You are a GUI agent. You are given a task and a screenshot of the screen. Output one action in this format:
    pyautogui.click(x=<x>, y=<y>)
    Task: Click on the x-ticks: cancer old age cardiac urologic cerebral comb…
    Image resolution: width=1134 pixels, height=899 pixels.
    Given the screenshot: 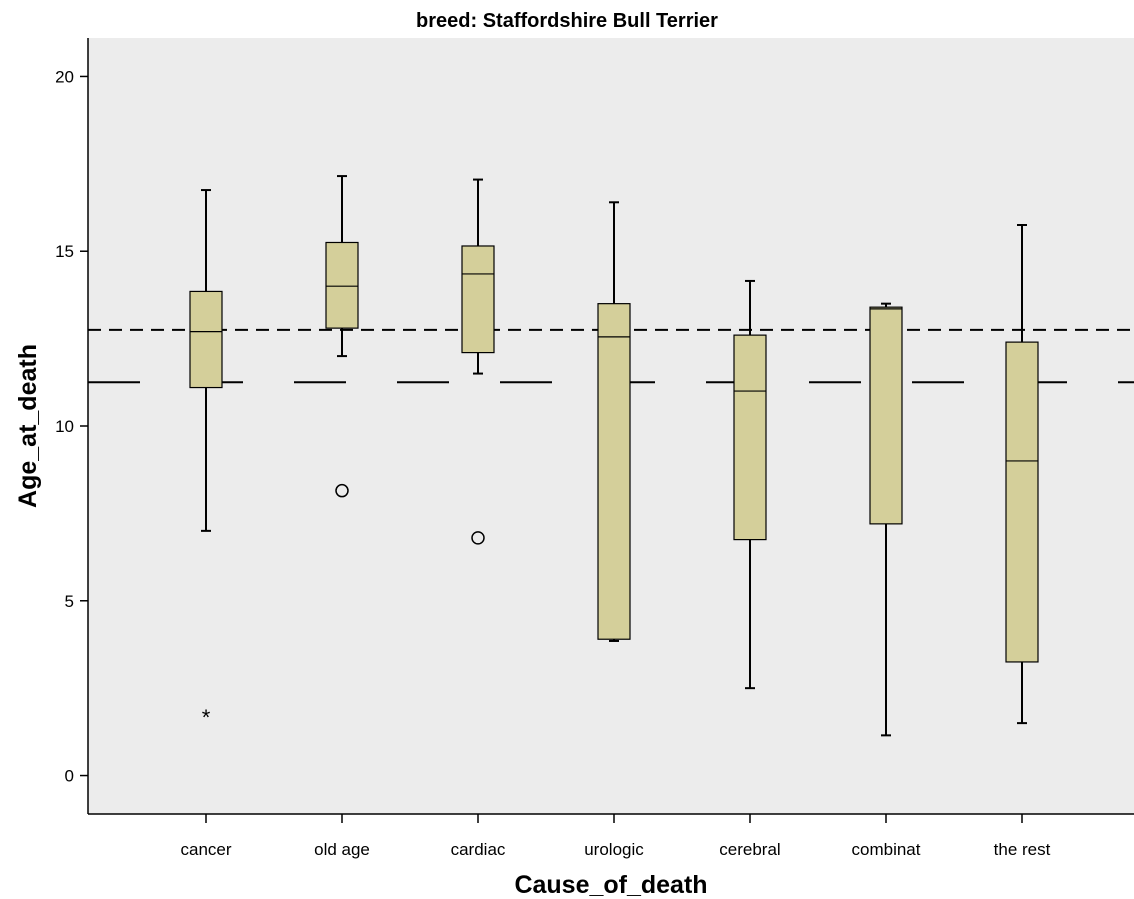 What is the action you would take?
    pyautogui.click(x=615, y=836)
    